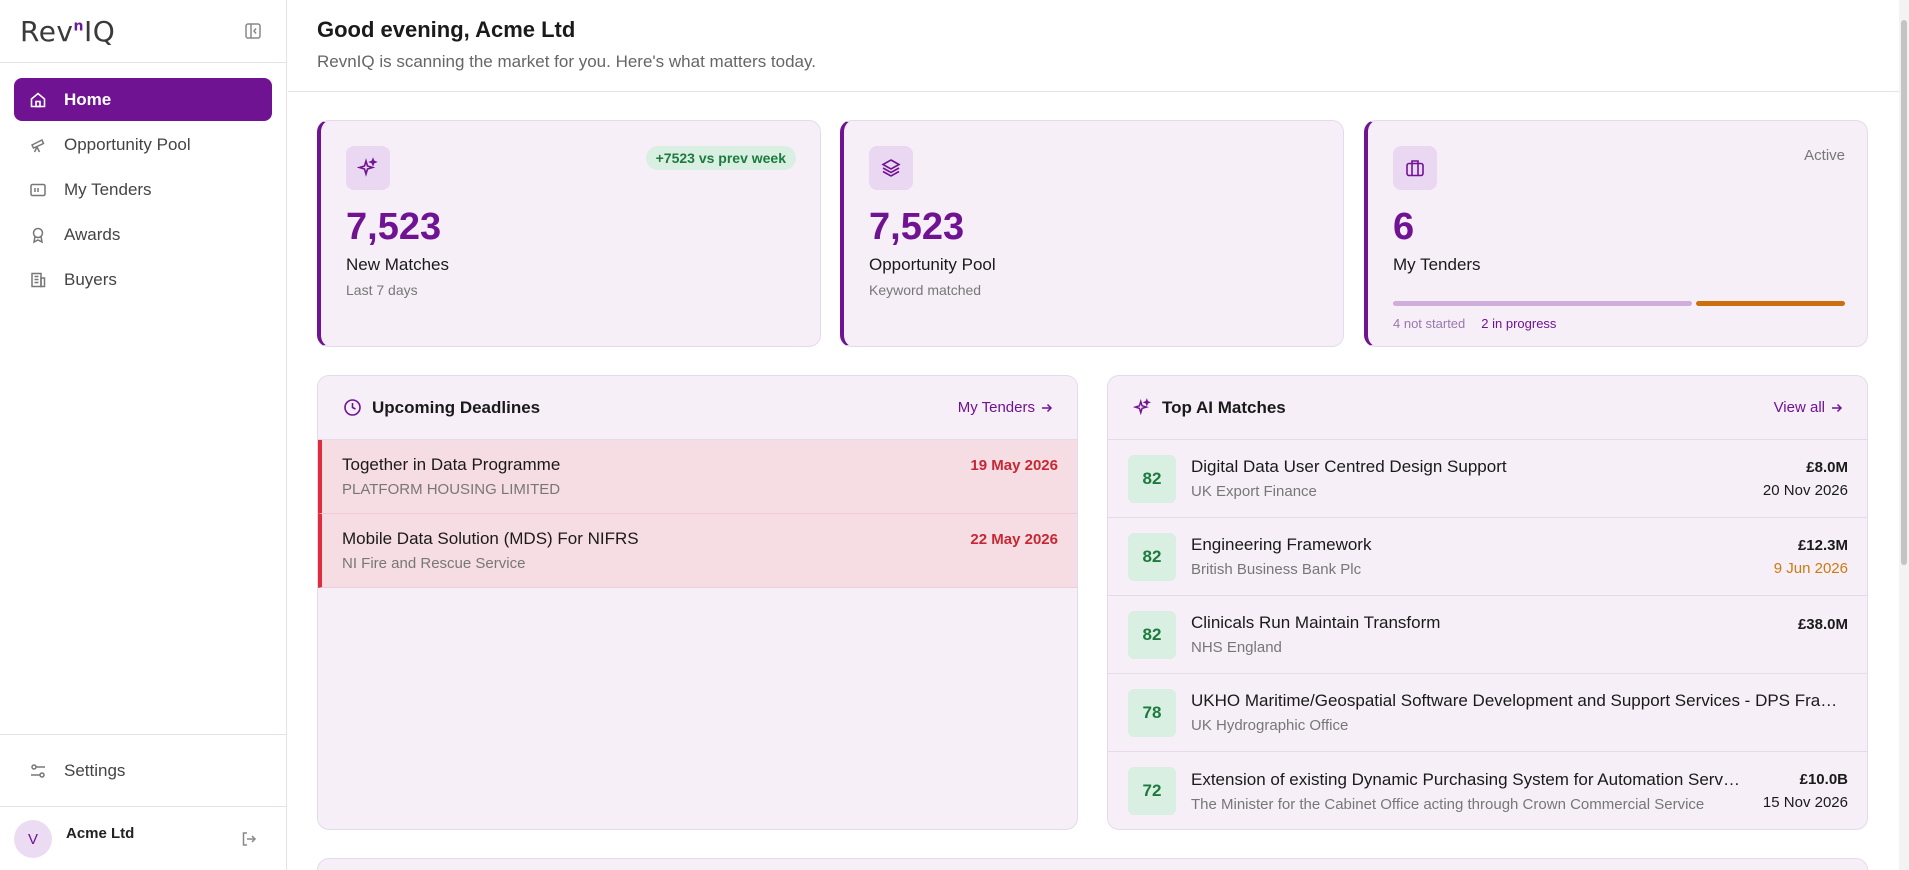  What do you see at coordinates (451, 489) in the screenshot?
I see `deadline-org: PLATFORM HOUSING LIMITED` at bounding box center [451, 489].